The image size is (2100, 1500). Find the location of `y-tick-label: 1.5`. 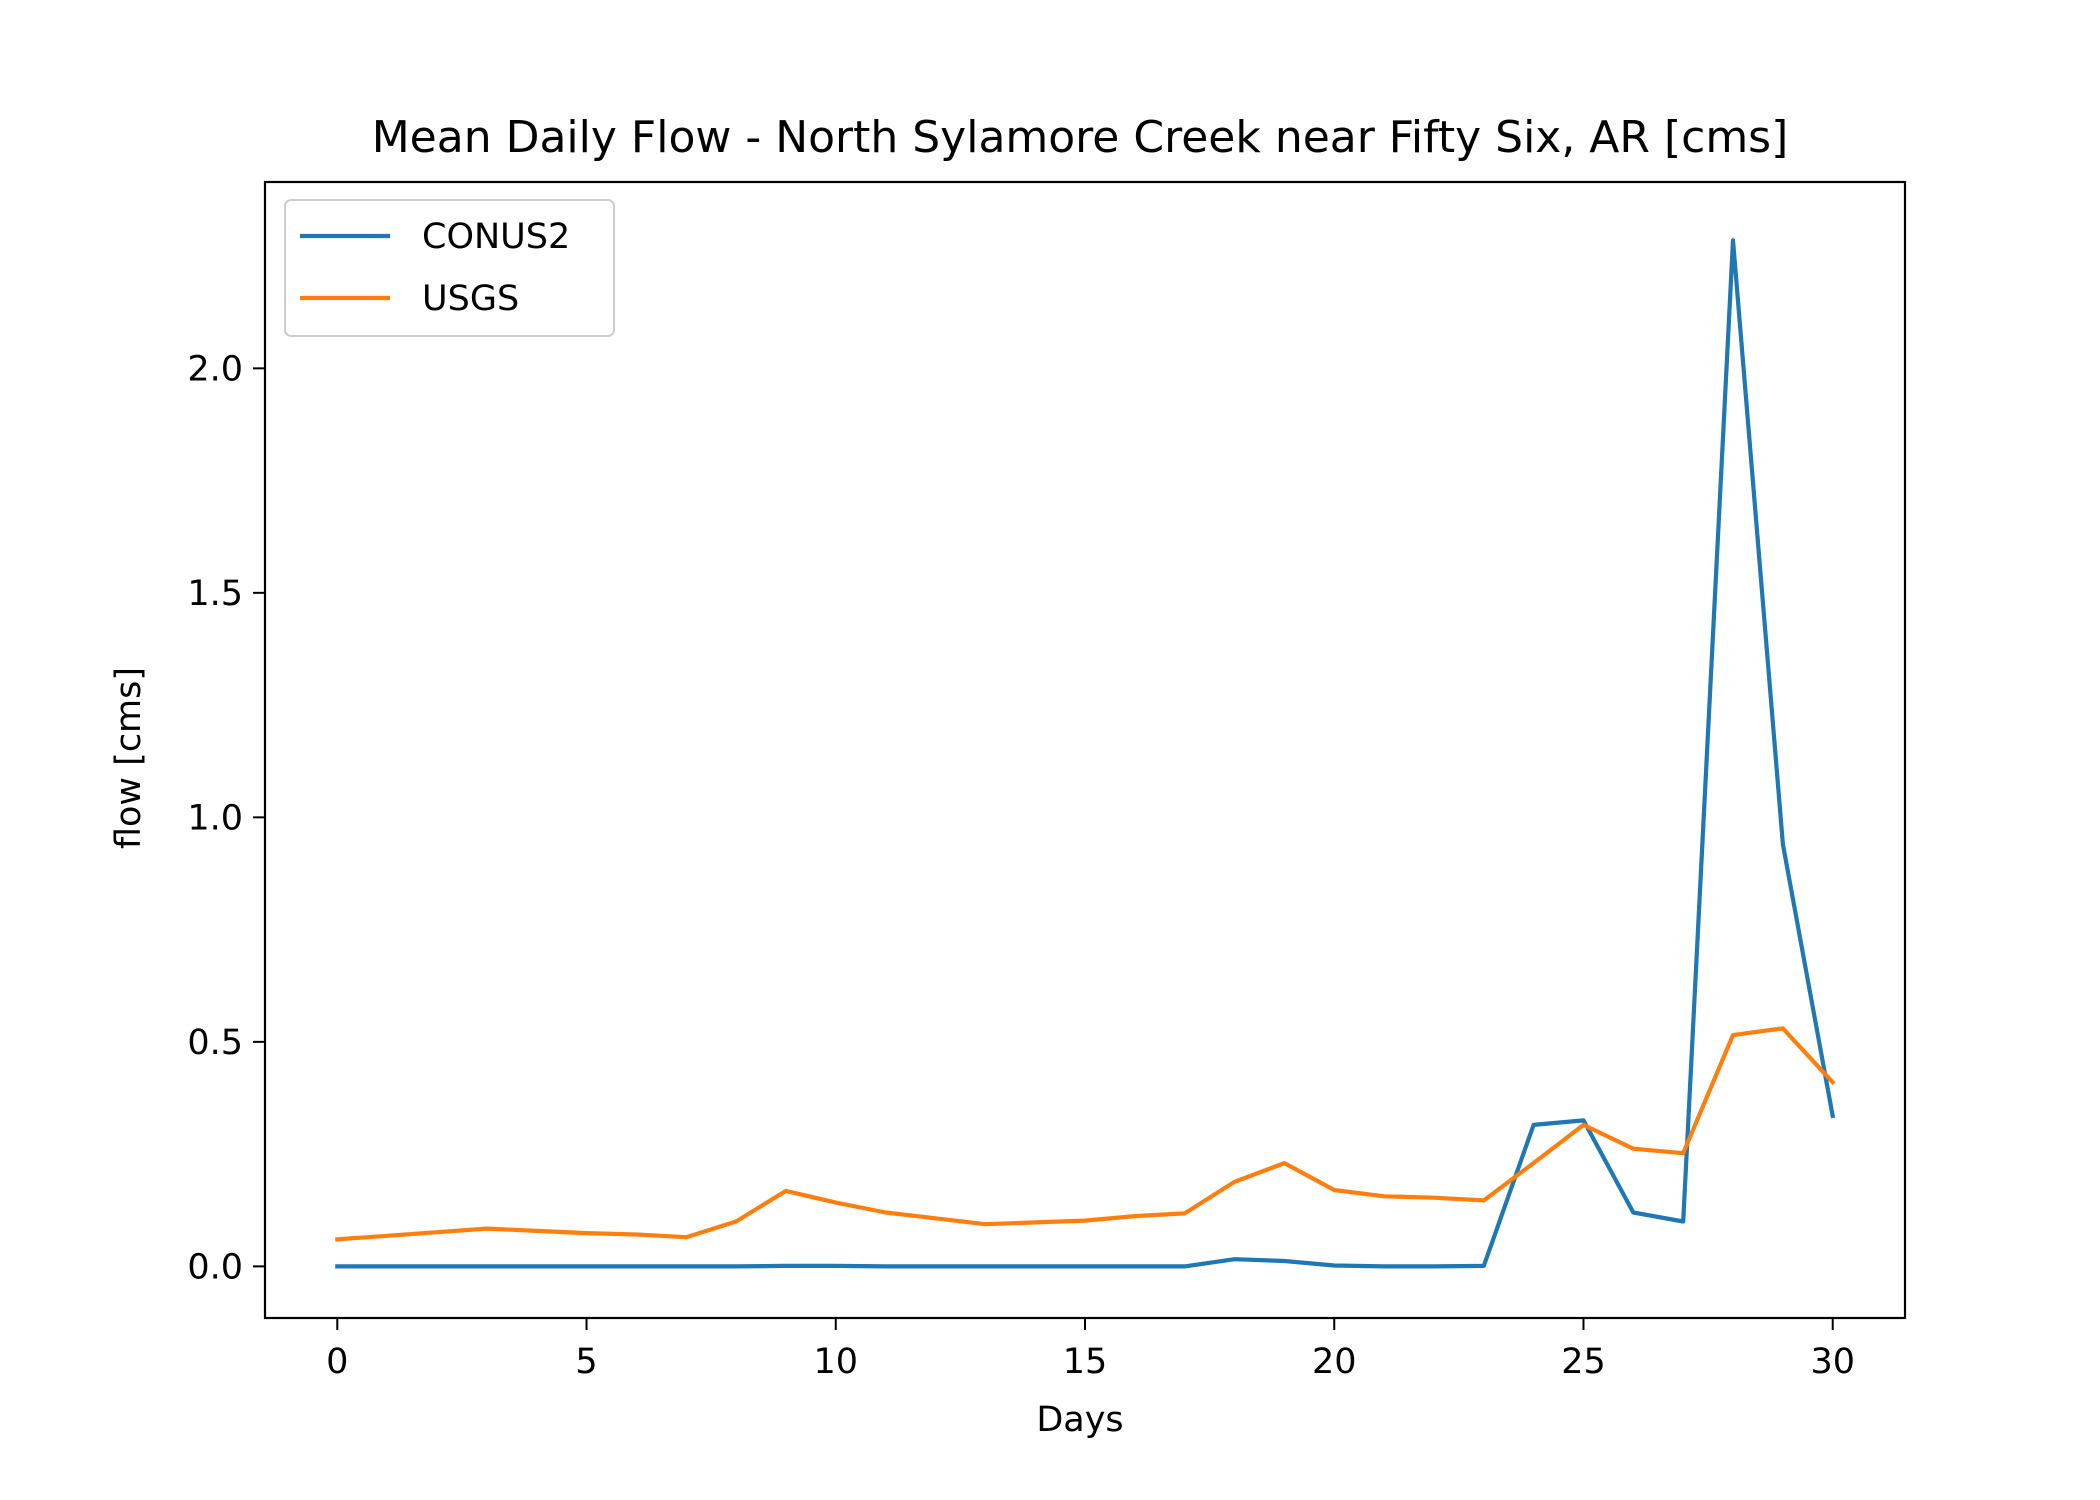

y-tick-label: 1.5 is located at coordinates (215, 594).